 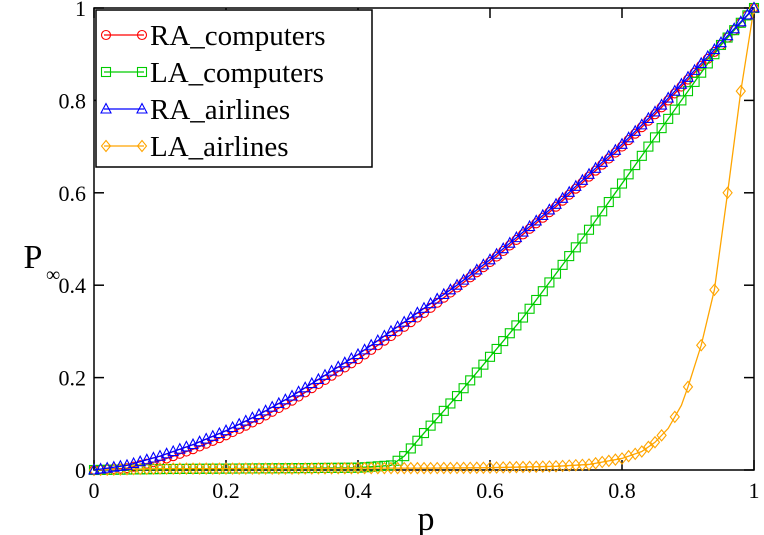 What do you see at coordinates (213, 36) in the screenshot?
I see `legend-entry: RA_computers` at bounding box center [213, 36].